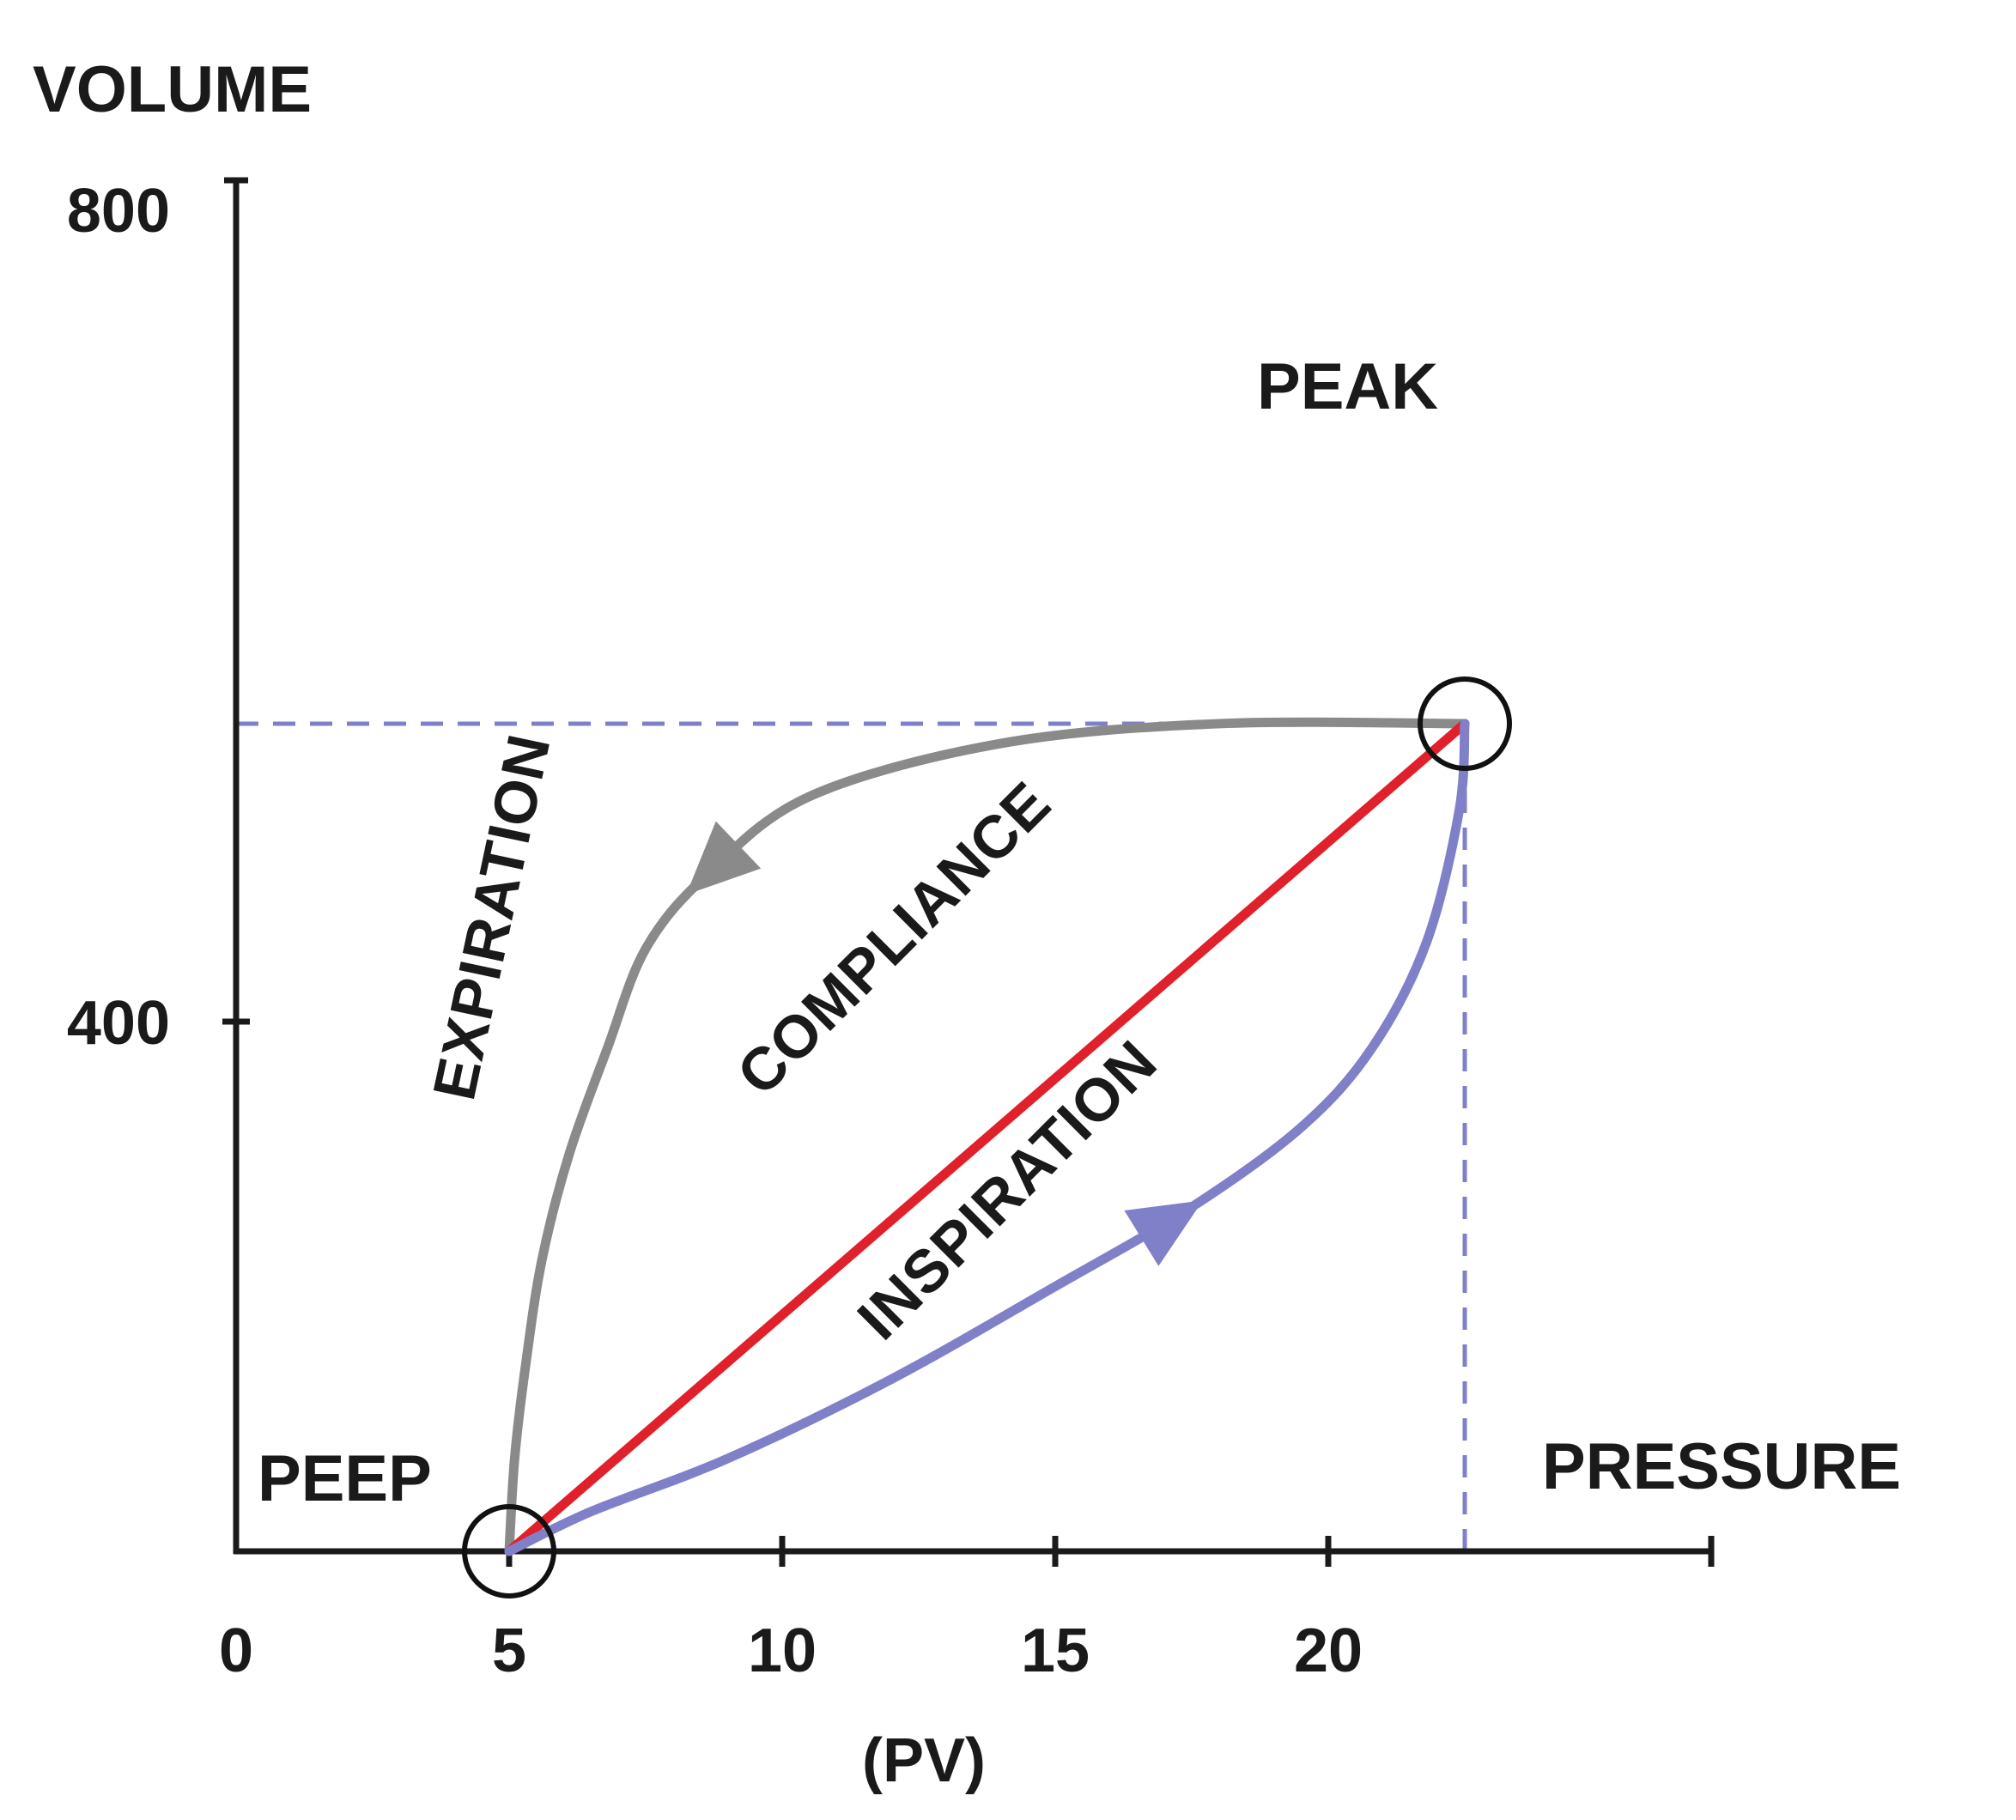 The height and width of the screenshot is (1820, 2016). What do you see at coordinates (159, 618) in the screenshot?
I see `y-axis-ticks: 400 800` at bounding box center [159, 618].